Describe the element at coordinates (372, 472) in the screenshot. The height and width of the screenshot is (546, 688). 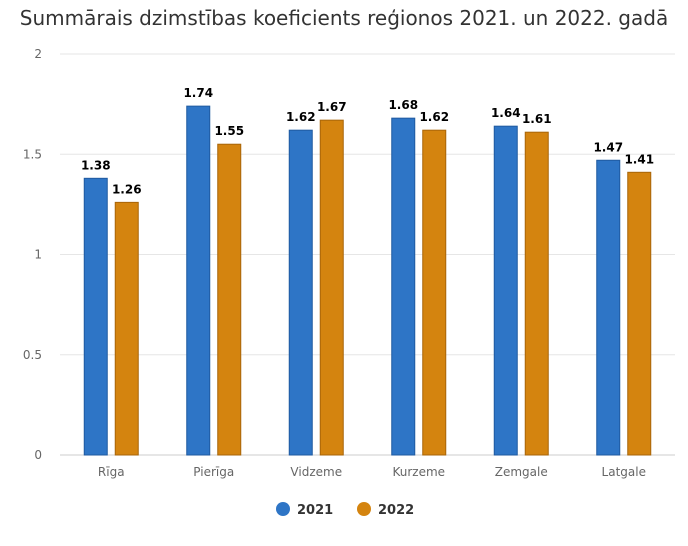
I see `x-axis: Rīga Pierīga Vidzeme Kurzeme Zemgale Latgale` at that location.